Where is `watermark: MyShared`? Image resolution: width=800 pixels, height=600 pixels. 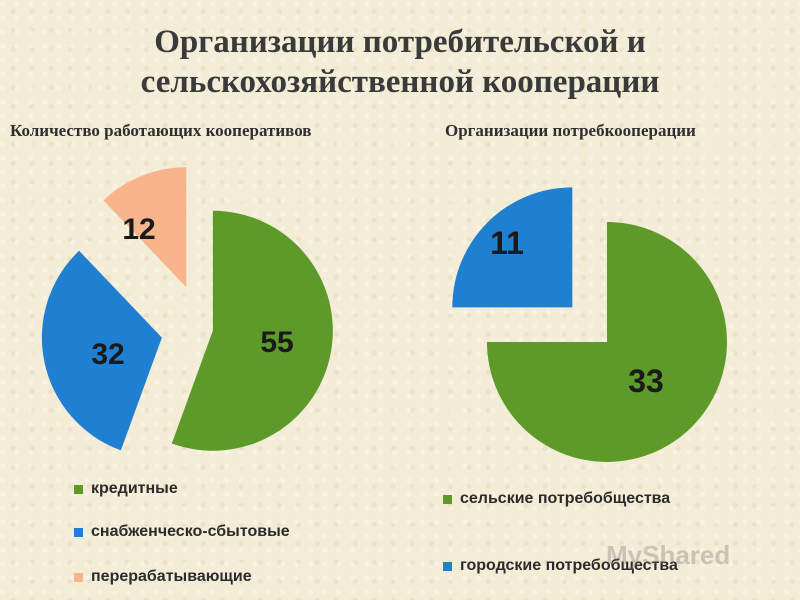 watermark: MyShared is located at coordinates (668, 555).